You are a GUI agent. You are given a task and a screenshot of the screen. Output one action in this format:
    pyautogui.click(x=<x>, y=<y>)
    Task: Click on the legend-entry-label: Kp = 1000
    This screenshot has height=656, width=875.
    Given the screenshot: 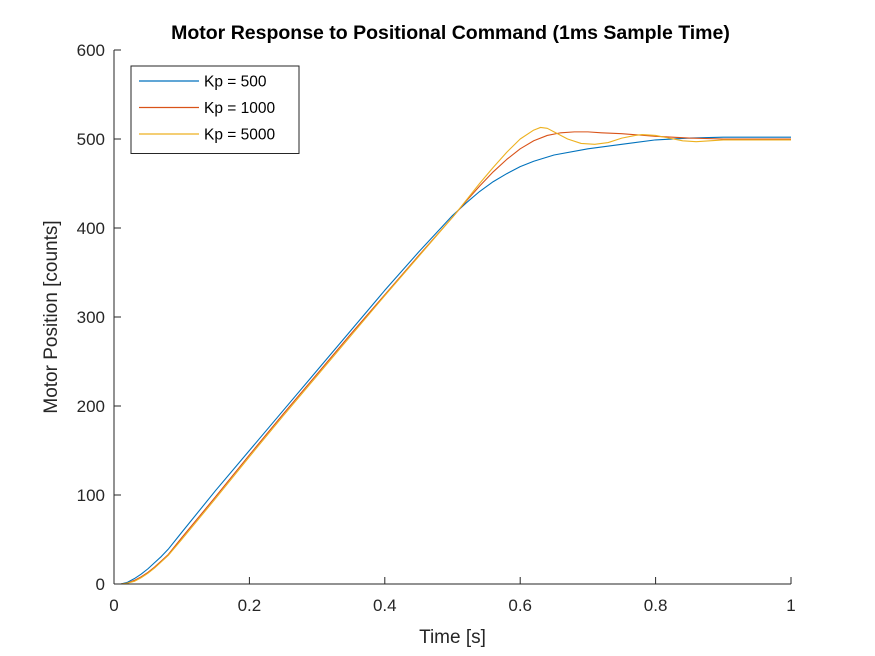 What is the action you would take?
    pyautogui.click(x=239, y=108)
    